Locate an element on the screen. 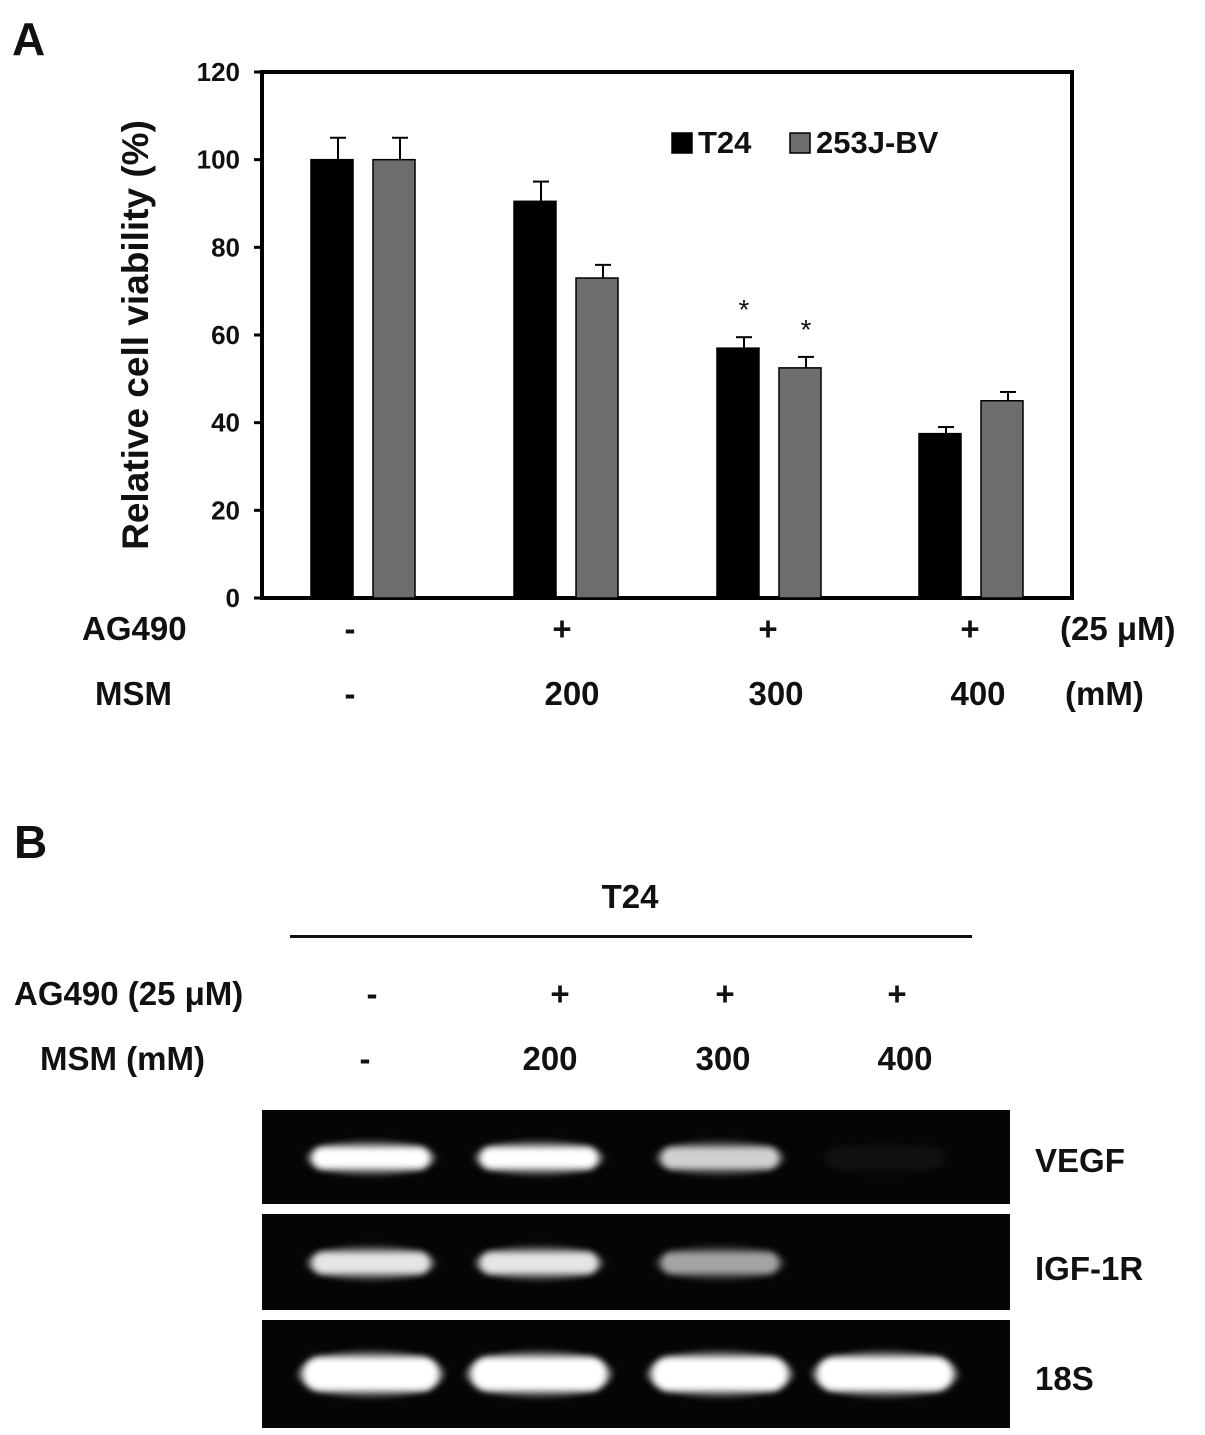 The height and width of the screenshot is (1435, 1205). b-msm-value-4: 400 is located at coordinates (905, 1058).